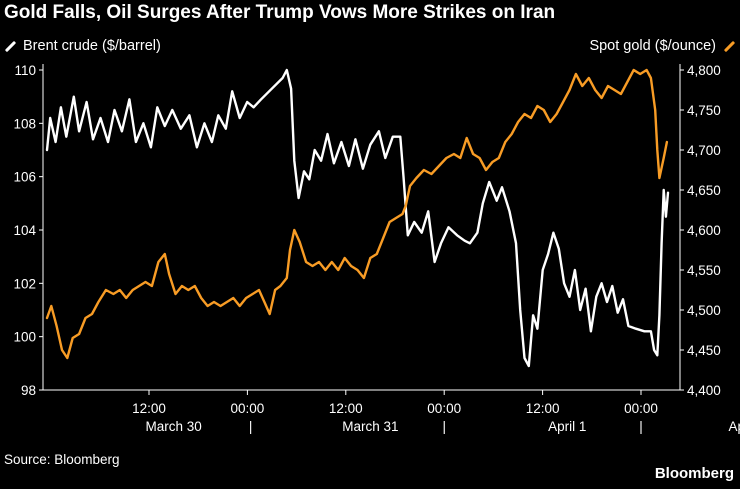  Describe the element at coordinates (28, 390) in the screenshot. I see `left-tick-label: 98` at that location.